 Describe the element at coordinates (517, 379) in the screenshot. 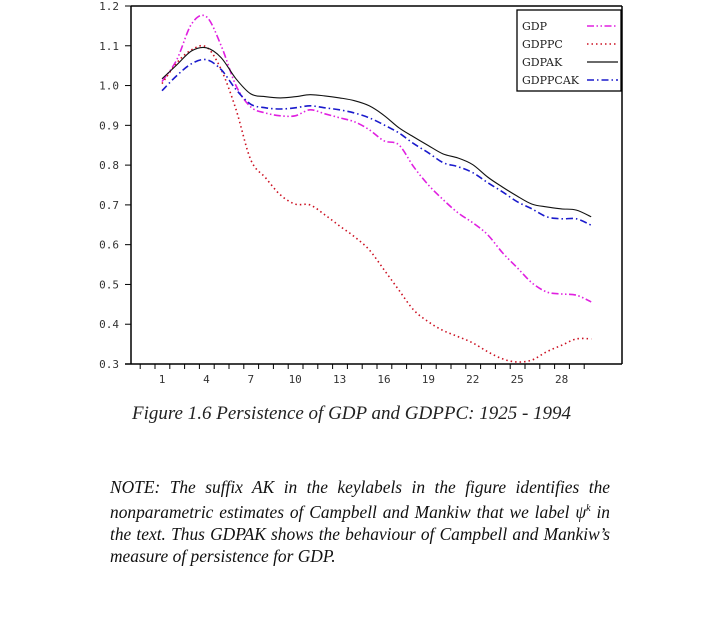

I see `x-tick-label: 25` at that location.